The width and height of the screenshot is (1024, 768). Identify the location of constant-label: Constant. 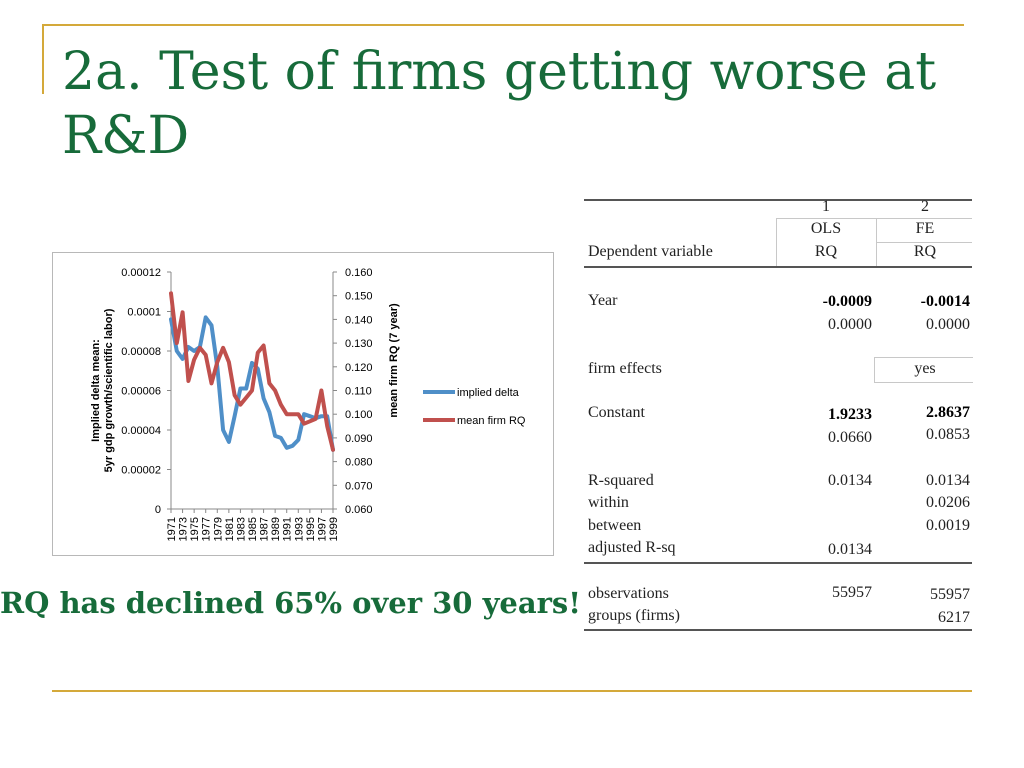
(616, 412).